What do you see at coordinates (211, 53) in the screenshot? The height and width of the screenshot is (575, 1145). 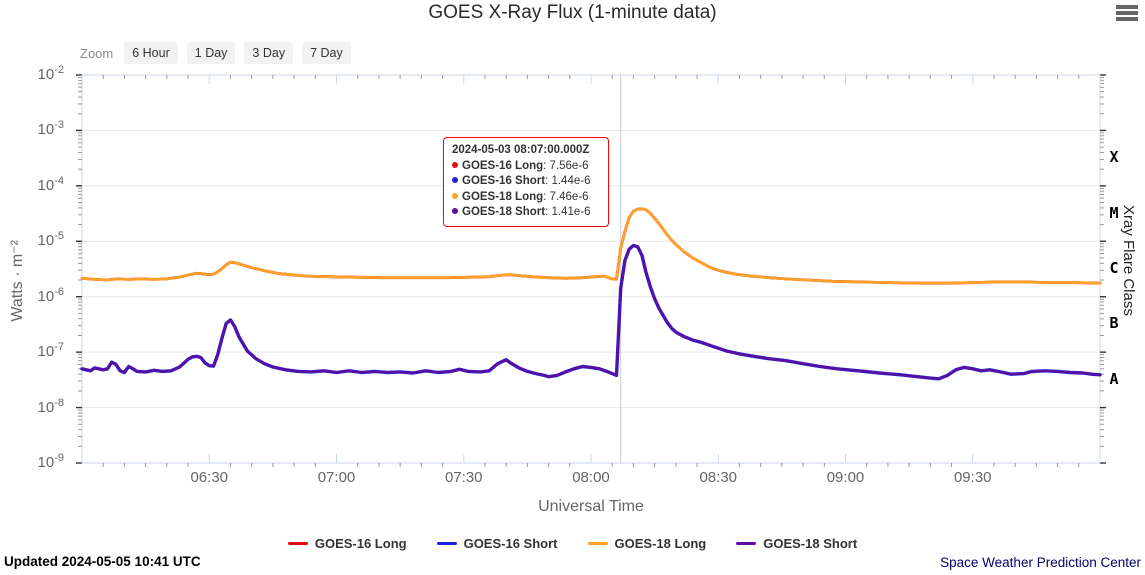 I see `zoom-button-1day: 1 Day` at bounding box center [211, 53].